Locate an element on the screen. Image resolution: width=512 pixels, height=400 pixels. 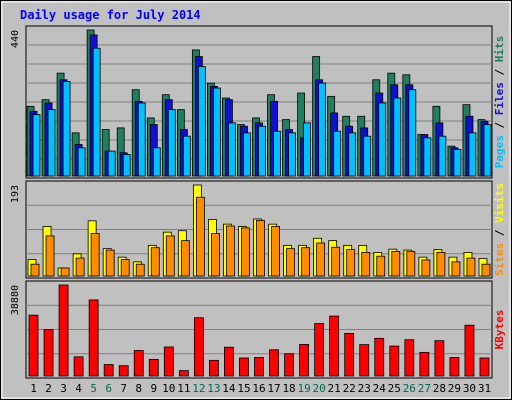
x-tick-label: 29 is located at coordinates (454, 388).